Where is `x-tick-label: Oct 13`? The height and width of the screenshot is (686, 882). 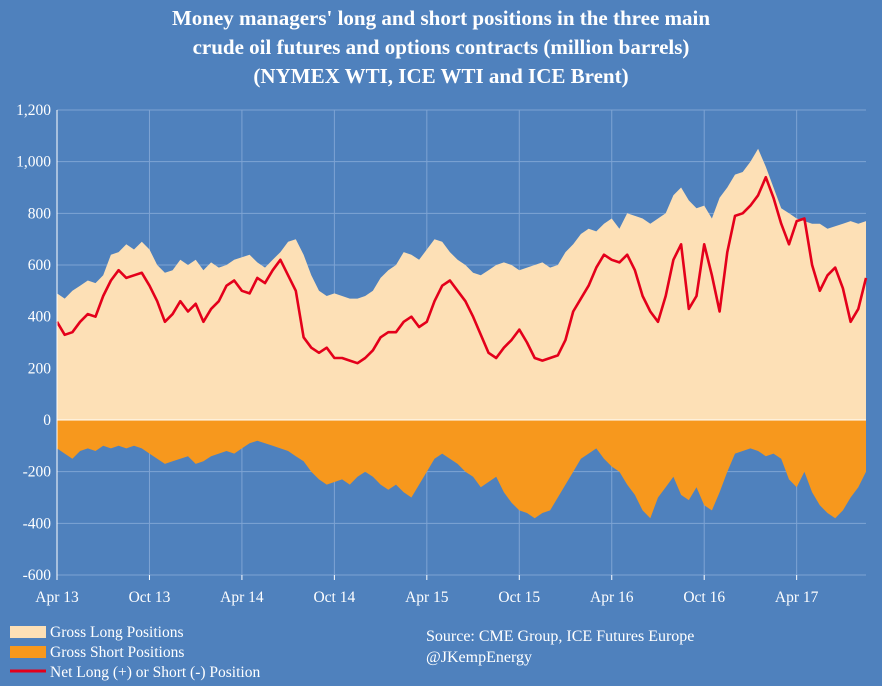
x-tick-label: Oct 13 is located at coordinates (150, 597).